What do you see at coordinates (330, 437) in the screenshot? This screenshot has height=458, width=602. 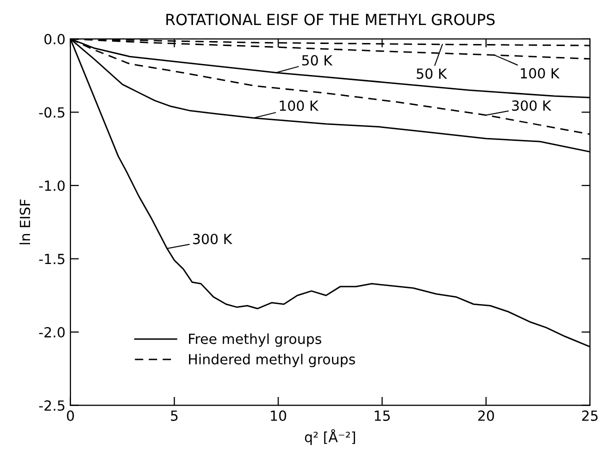 I see `x-axis-title: q² [Å⁻²]` at bounding box center [330, 437].